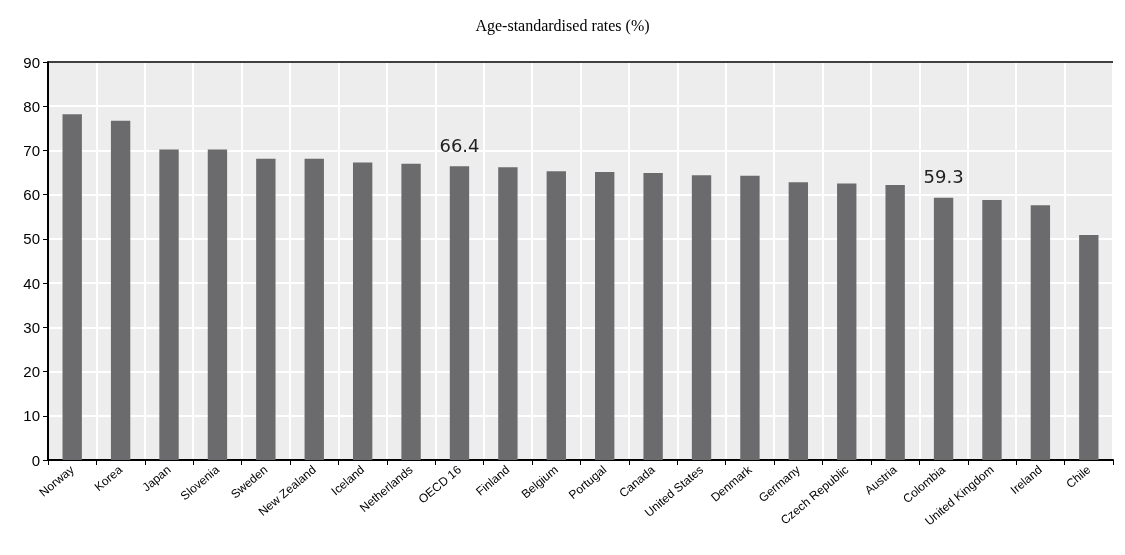 Image resolution: width=1125 pixels, height=555 pixels. What do you see at coordinates (1078, 476) in the screenshot?
I see `x-tick-label: Chile` at bounding box center [1078, 476].